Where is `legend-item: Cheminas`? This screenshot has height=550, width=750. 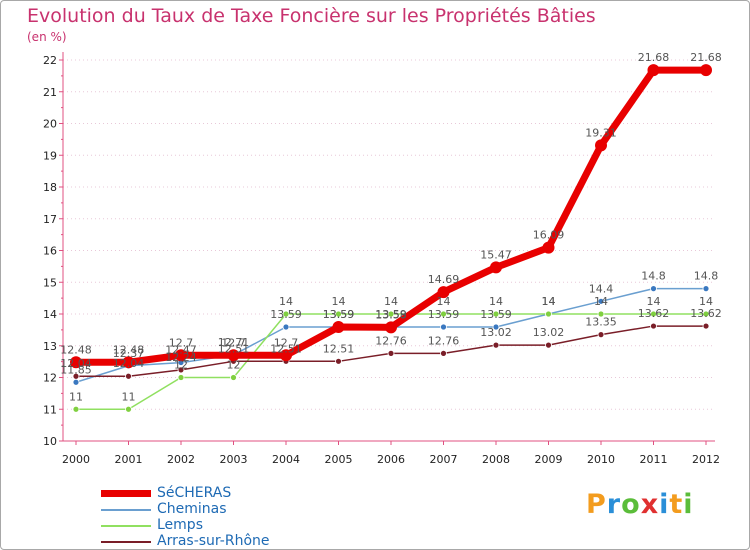
legend-item: Cheminas is located at coordinates (211, 509).